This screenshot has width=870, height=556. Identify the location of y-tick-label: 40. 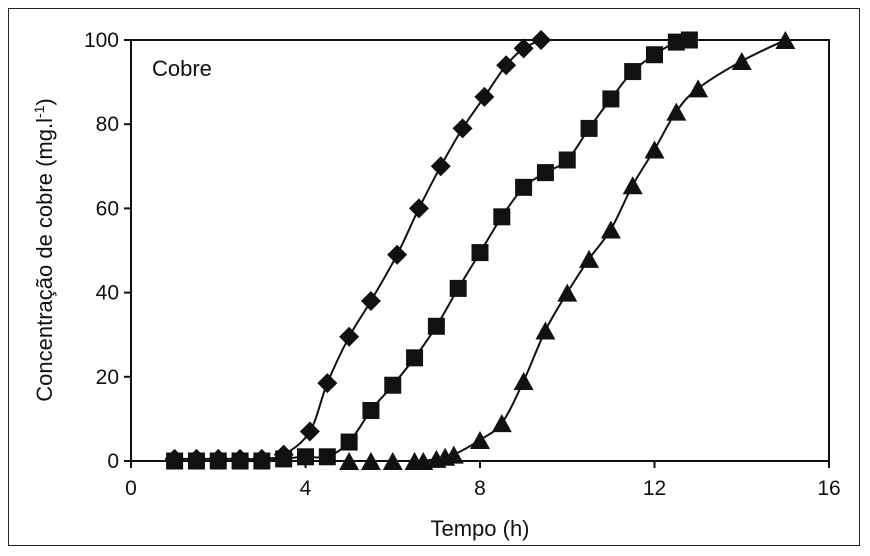
(107, 293).